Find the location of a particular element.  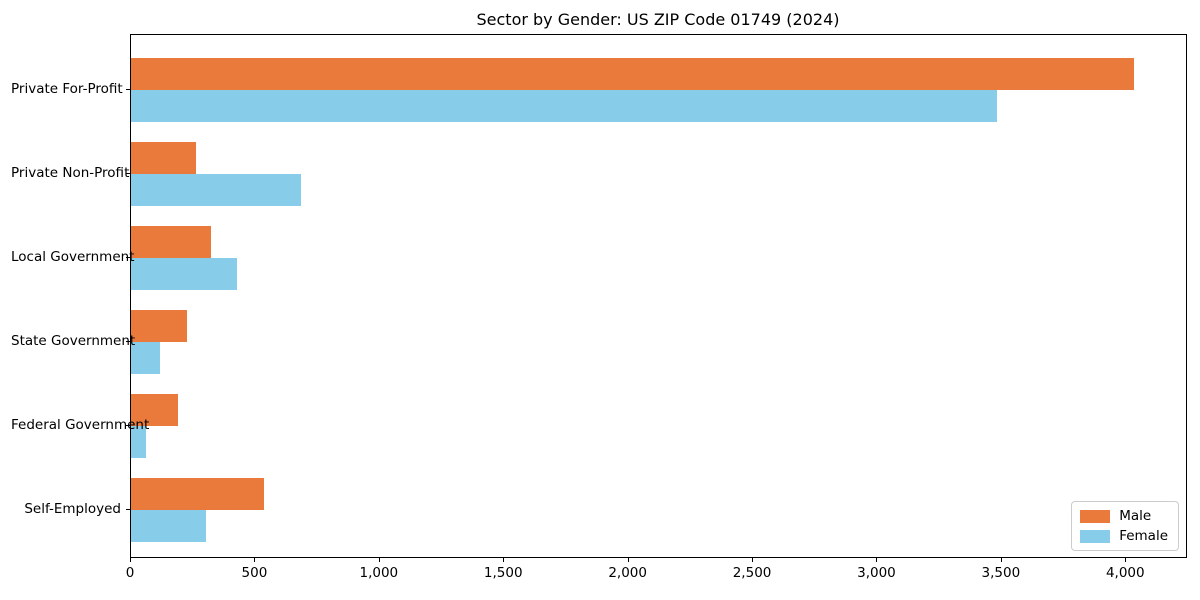

legend-item-female: Female is located at coordinates (1124, 536).